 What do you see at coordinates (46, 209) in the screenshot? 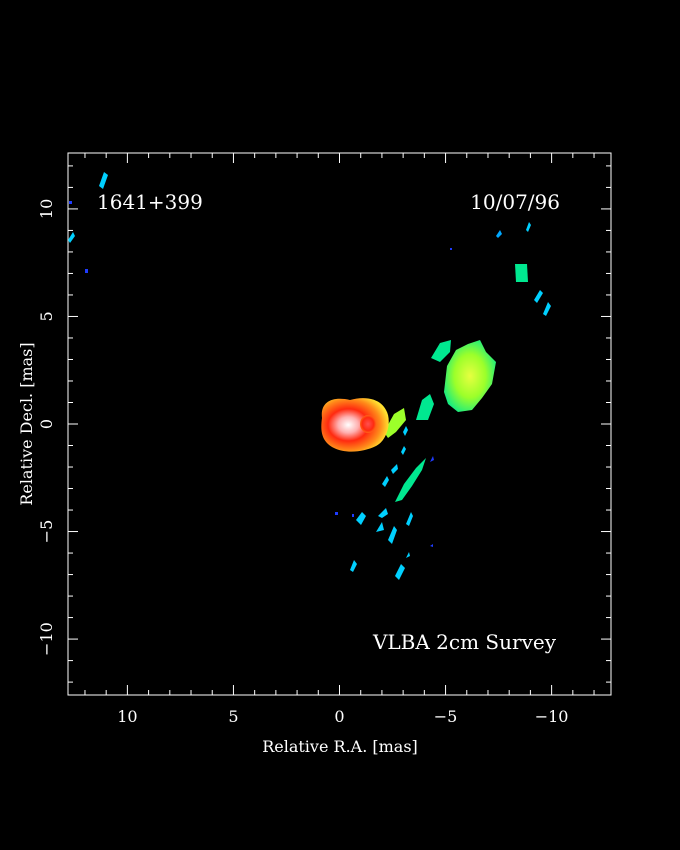
I see `y-tick-label: 10` at bounding box center [46, 209].